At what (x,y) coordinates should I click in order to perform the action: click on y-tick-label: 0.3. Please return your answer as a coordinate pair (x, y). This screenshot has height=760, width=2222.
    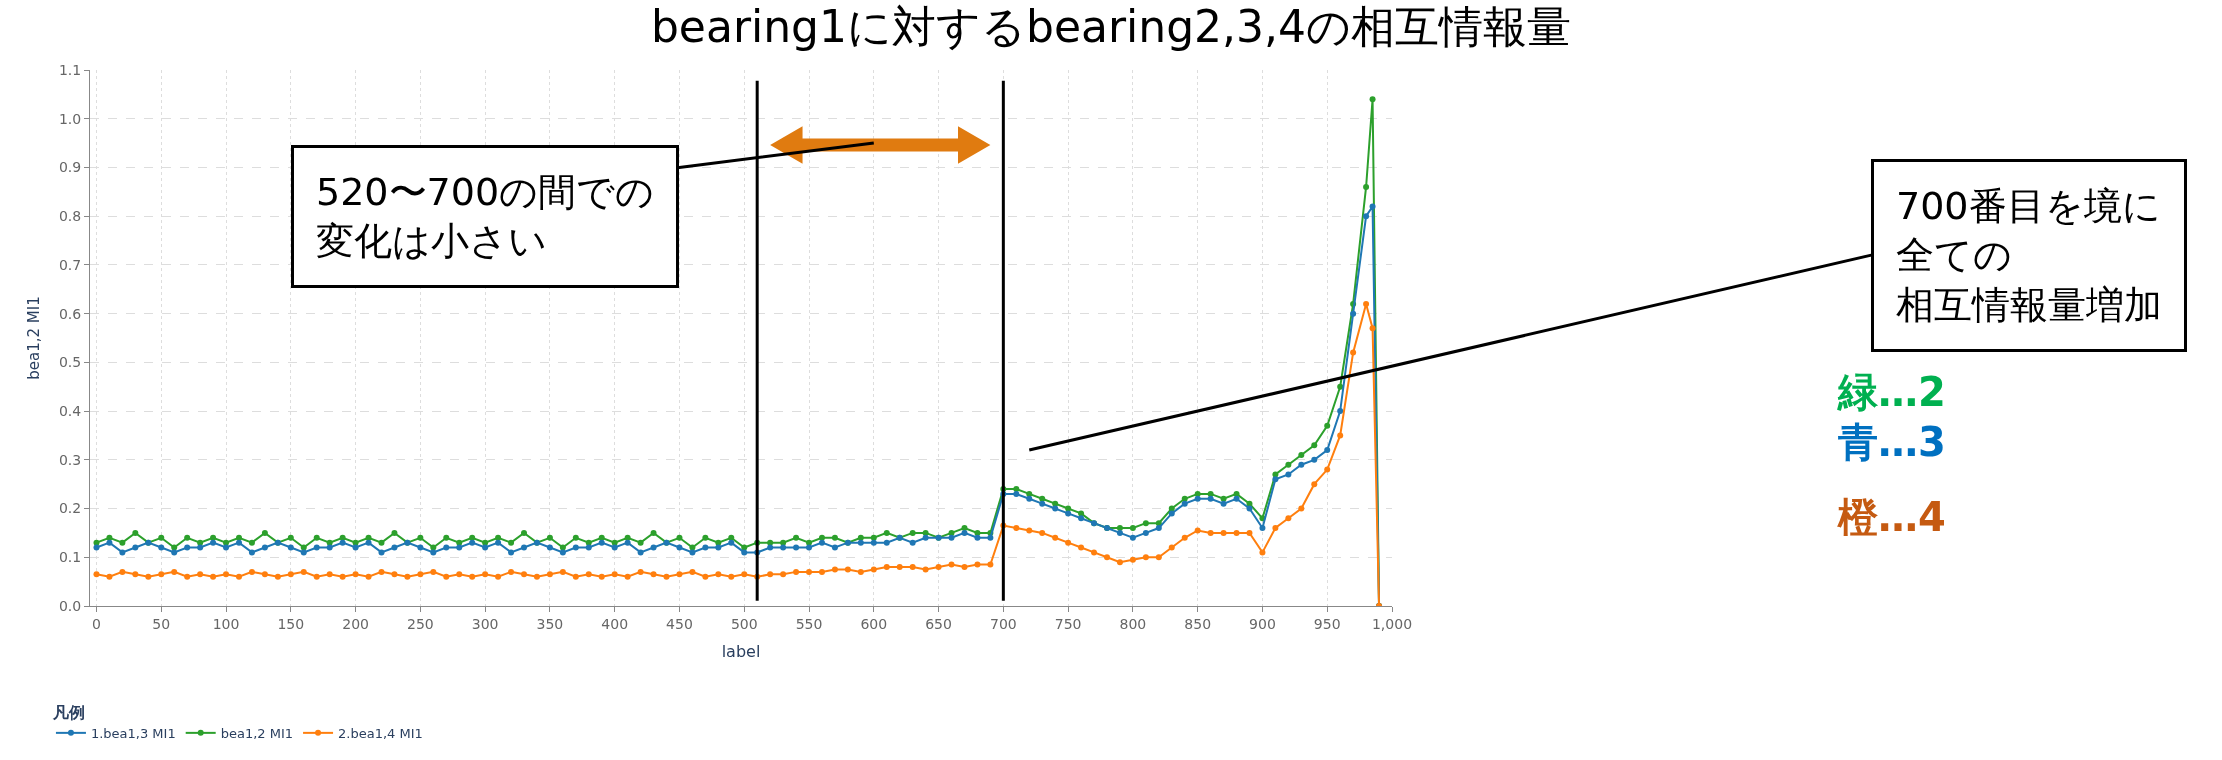
    Looking at the image, I should click on (70, 459).